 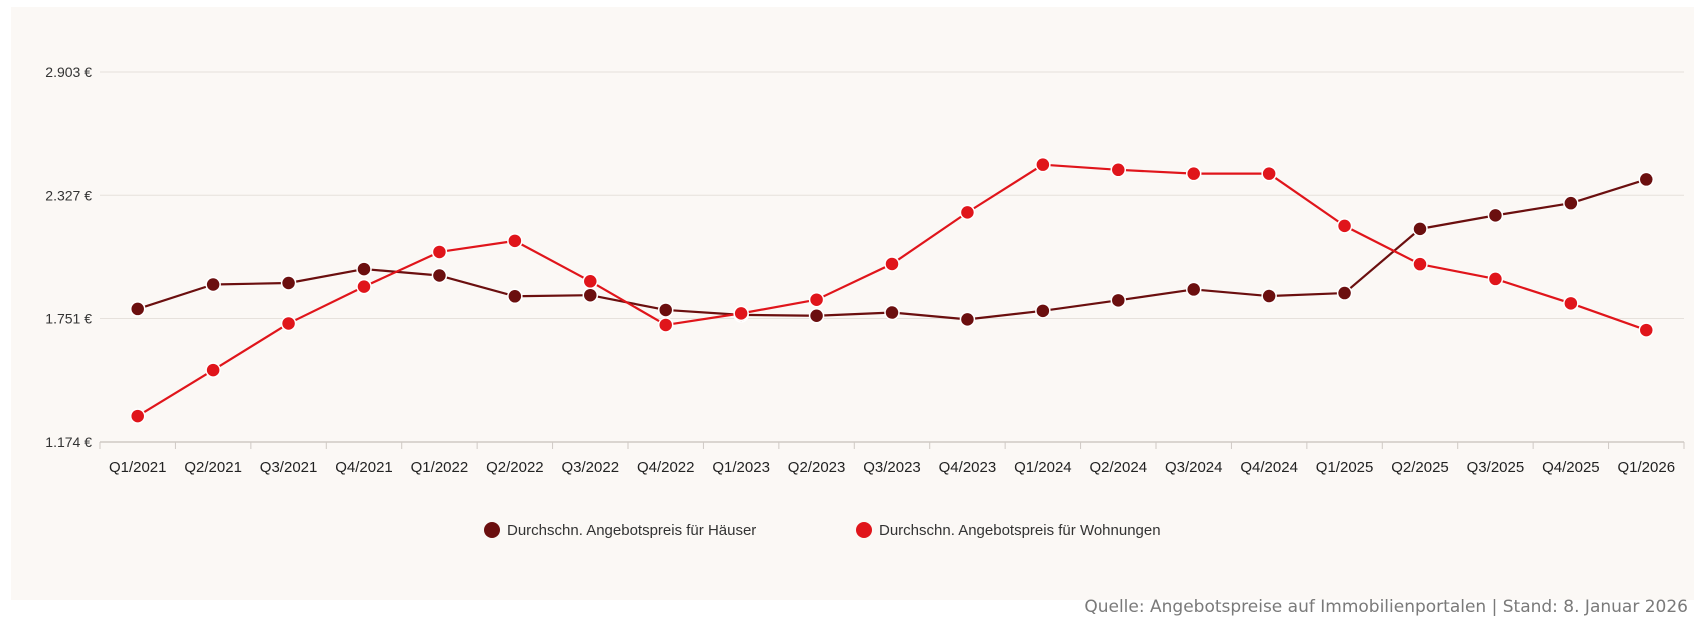 What do you see at coordinates (68, 195) in the screenshot?
I see `y-tick-label: 2.327 €` at bounding box center [68, 195].